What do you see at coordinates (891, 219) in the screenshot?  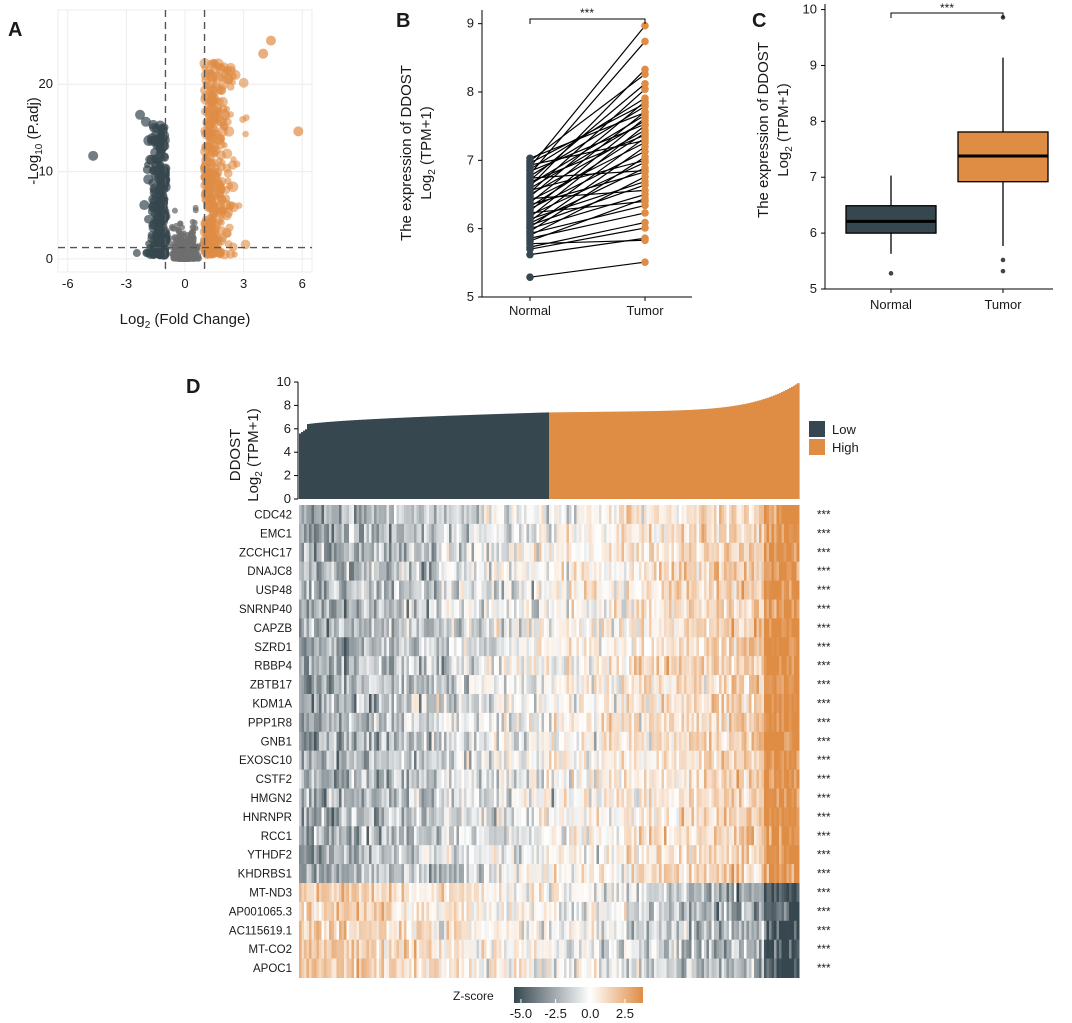 I see `boxplot-box` at bounding box center [891, 219].